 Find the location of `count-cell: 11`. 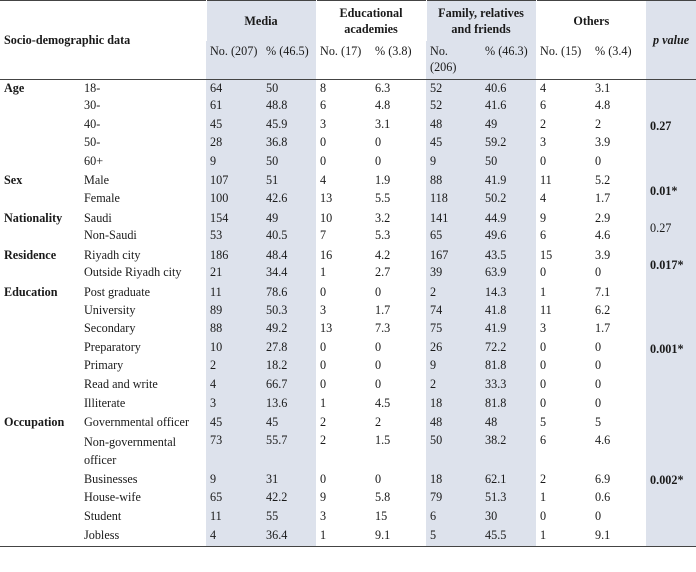

count-cell: 11 is located at coordinates (546, 180).